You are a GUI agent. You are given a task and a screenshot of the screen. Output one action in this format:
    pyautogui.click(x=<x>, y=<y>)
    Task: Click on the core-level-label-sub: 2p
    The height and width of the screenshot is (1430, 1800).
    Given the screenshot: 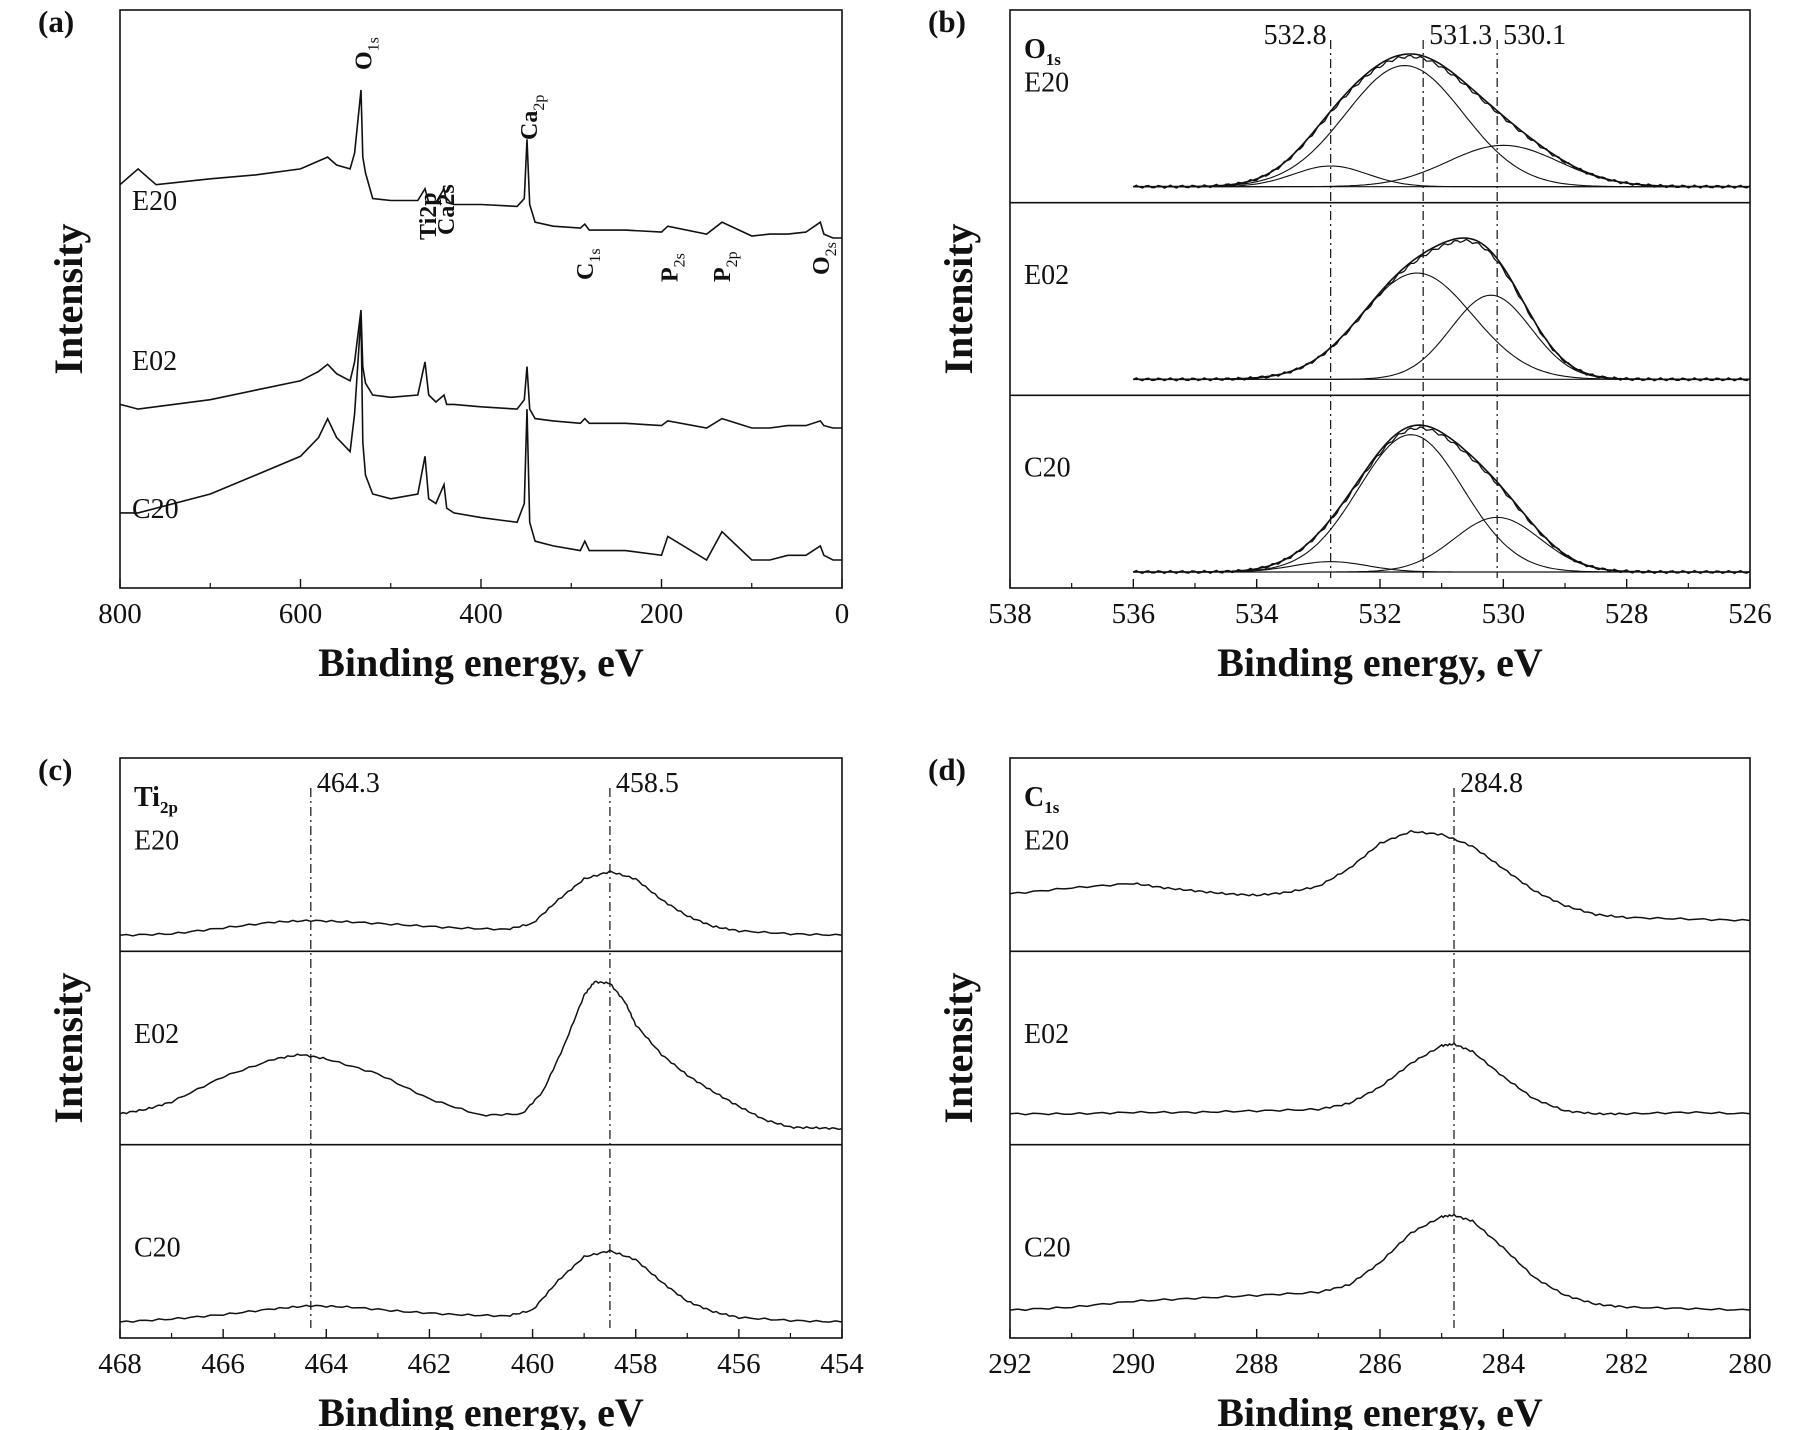 What is the action you would take?
    pyautogui.click(x=169, y=807)
    